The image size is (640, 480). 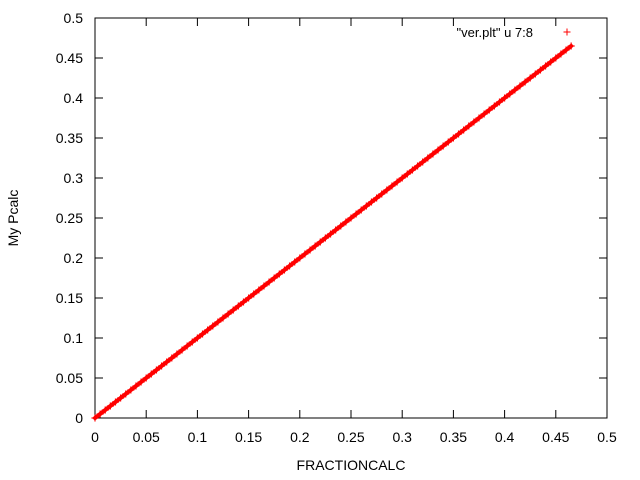 I want to click on y-tick-label: 0, so click(x=79, y=418).